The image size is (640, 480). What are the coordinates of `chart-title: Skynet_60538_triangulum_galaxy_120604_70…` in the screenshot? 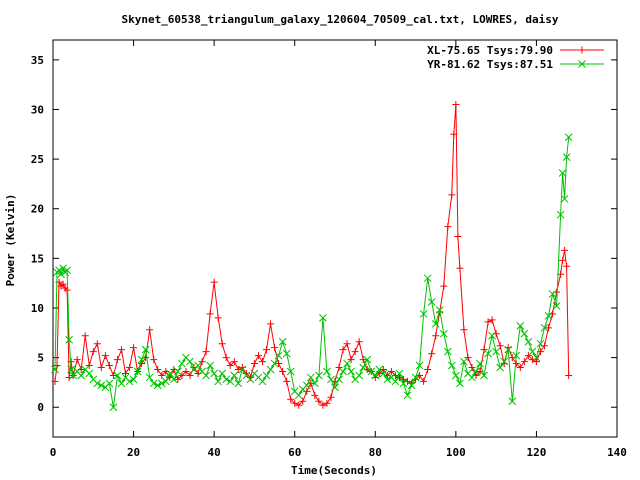 It's located at (339, 19).